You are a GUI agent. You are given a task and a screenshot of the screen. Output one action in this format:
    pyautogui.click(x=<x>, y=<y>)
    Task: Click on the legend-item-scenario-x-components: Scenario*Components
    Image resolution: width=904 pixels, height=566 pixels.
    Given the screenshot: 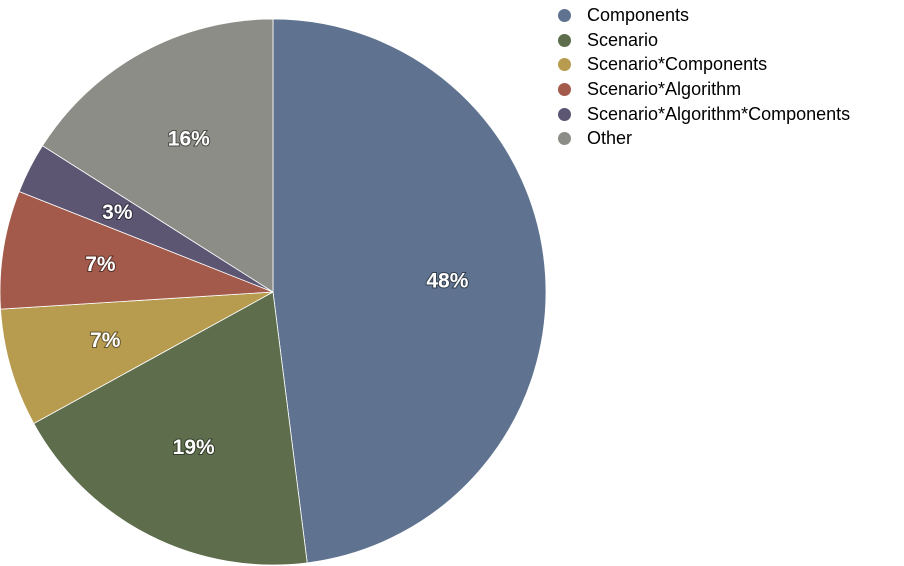 What is the action you would take?
    pyautogui.click(x=704, y=64)
    